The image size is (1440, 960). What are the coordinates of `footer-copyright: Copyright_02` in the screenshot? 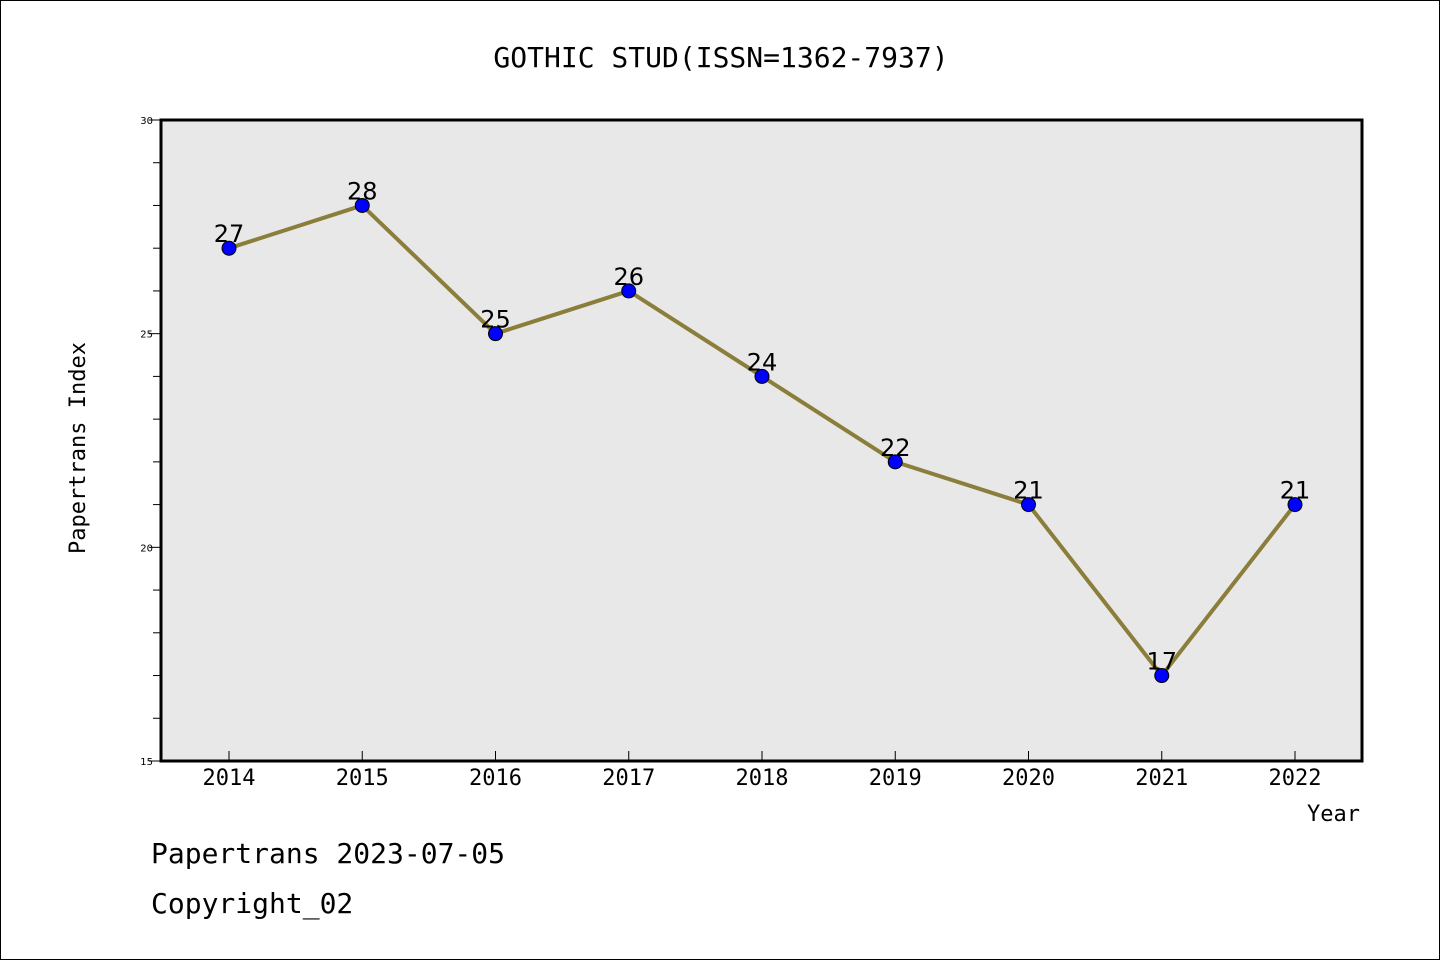 It's located at (252, 903).